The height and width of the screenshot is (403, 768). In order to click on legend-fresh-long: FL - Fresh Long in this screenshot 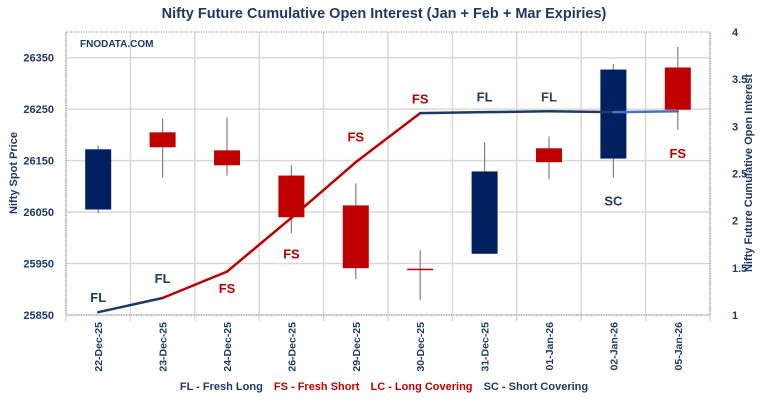, I will do `click(221, 387)`.